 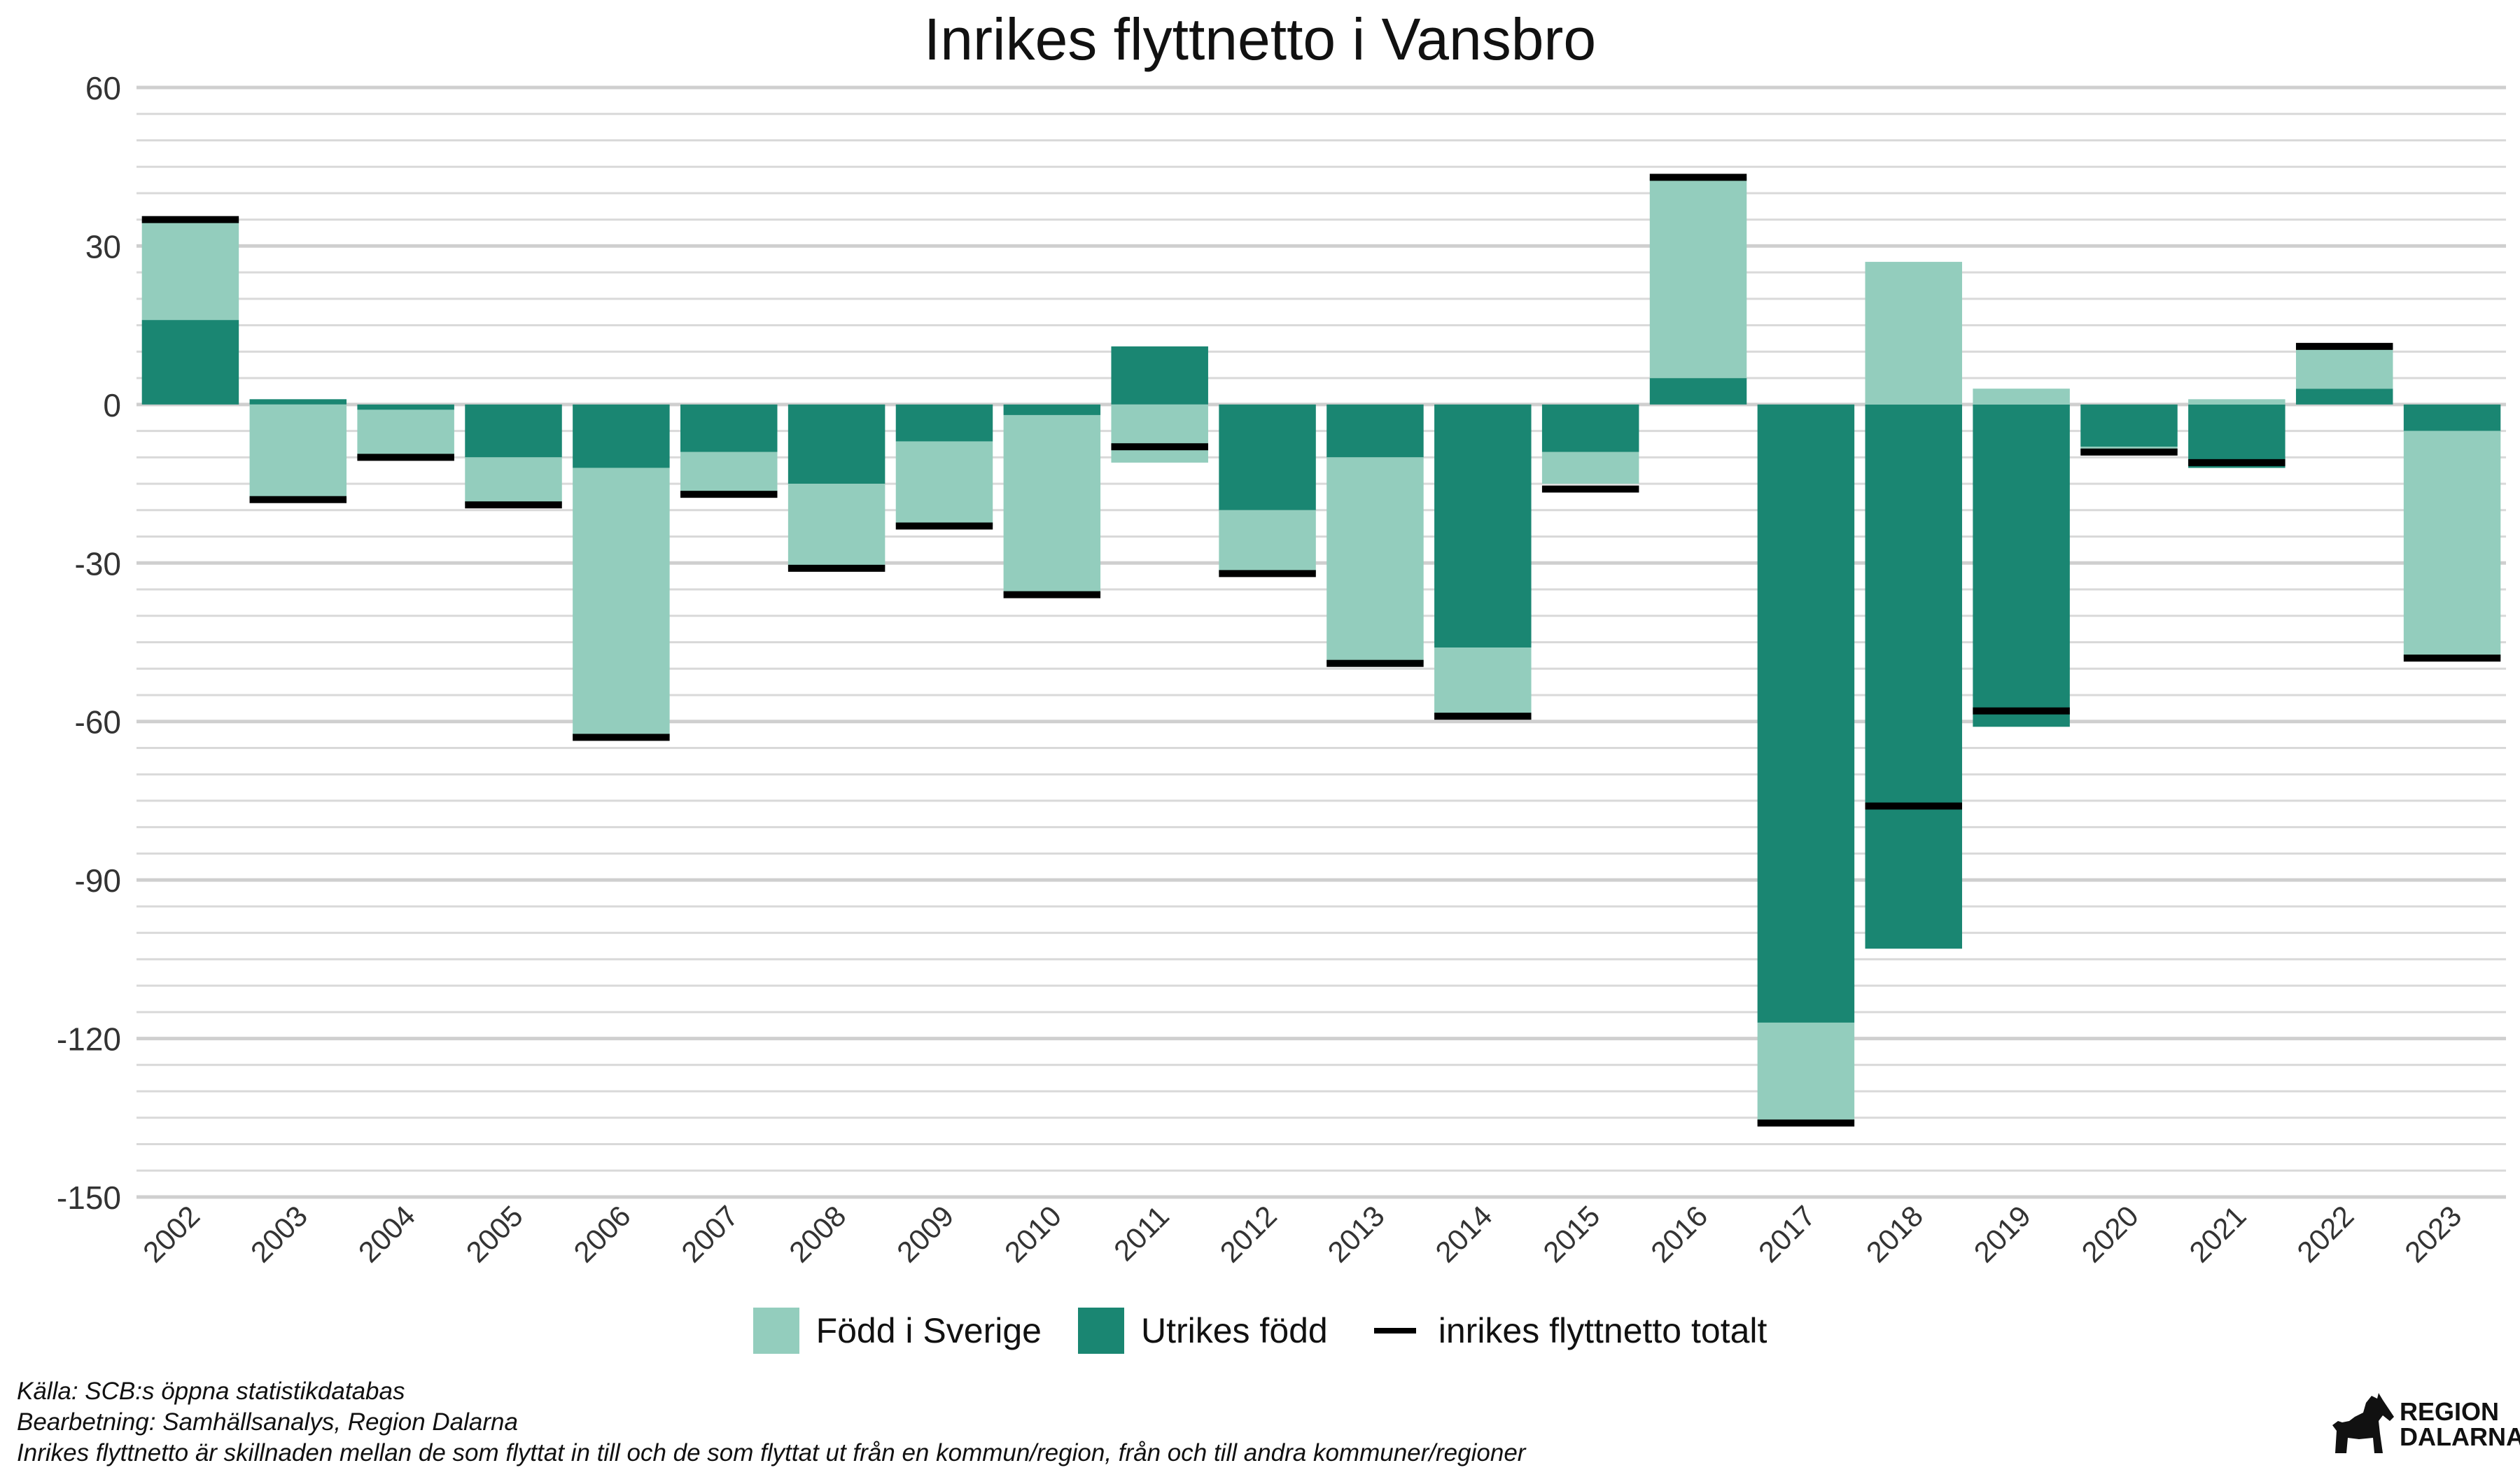 What do you see at coordinates (2237, 462) in the screenshot?
I see `total-marker-2021` at bounding box center [2237, 462].